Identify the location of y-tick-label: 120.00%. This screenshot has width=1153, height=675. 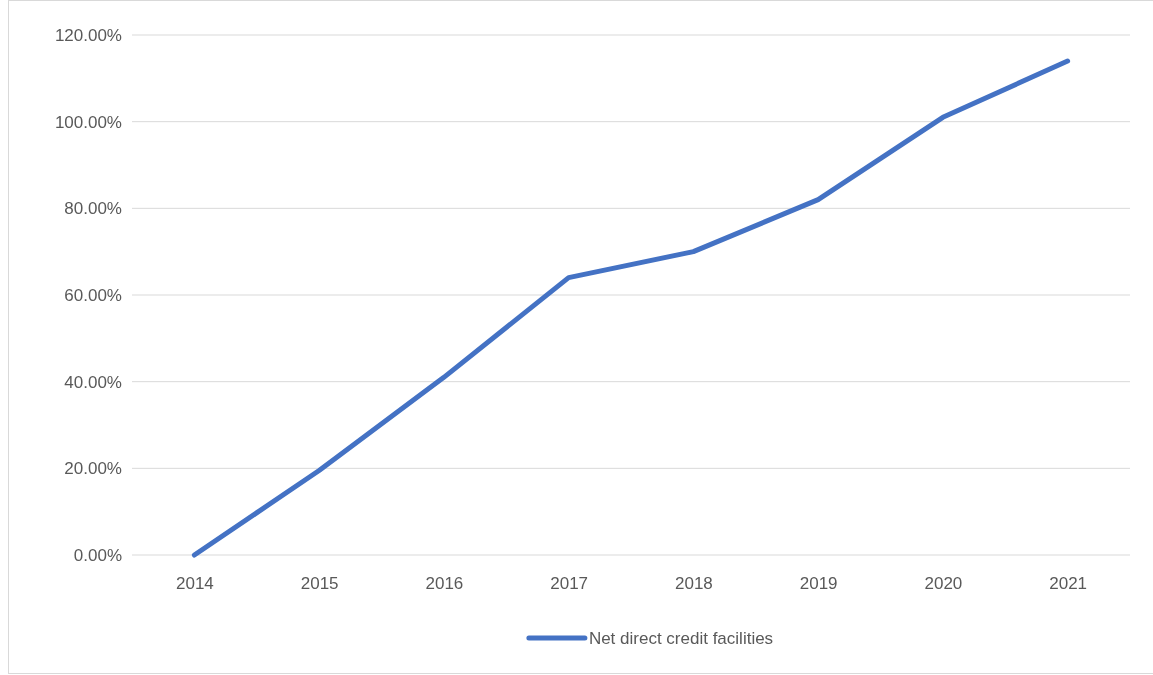
(88, 35).